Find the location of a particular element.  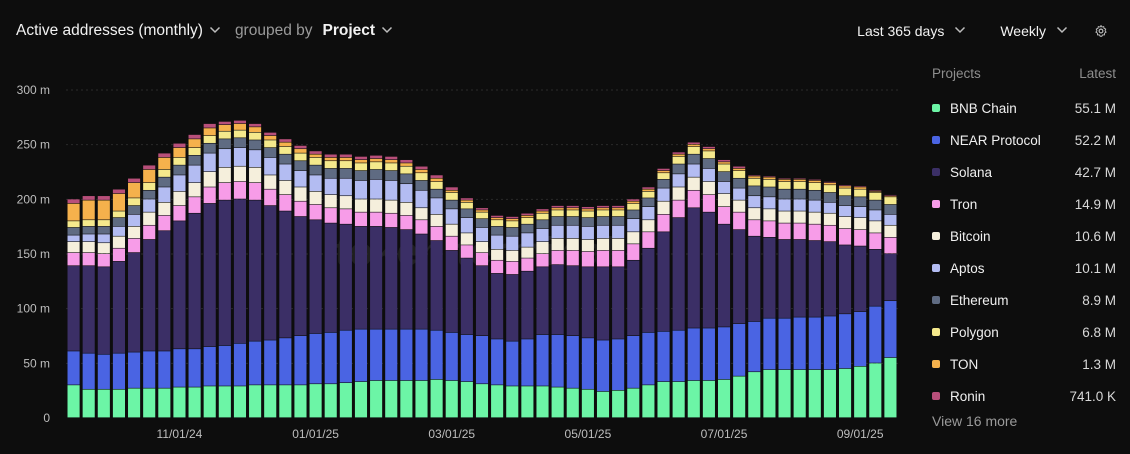

group-selector: Project is located at coordinates (358, 31).